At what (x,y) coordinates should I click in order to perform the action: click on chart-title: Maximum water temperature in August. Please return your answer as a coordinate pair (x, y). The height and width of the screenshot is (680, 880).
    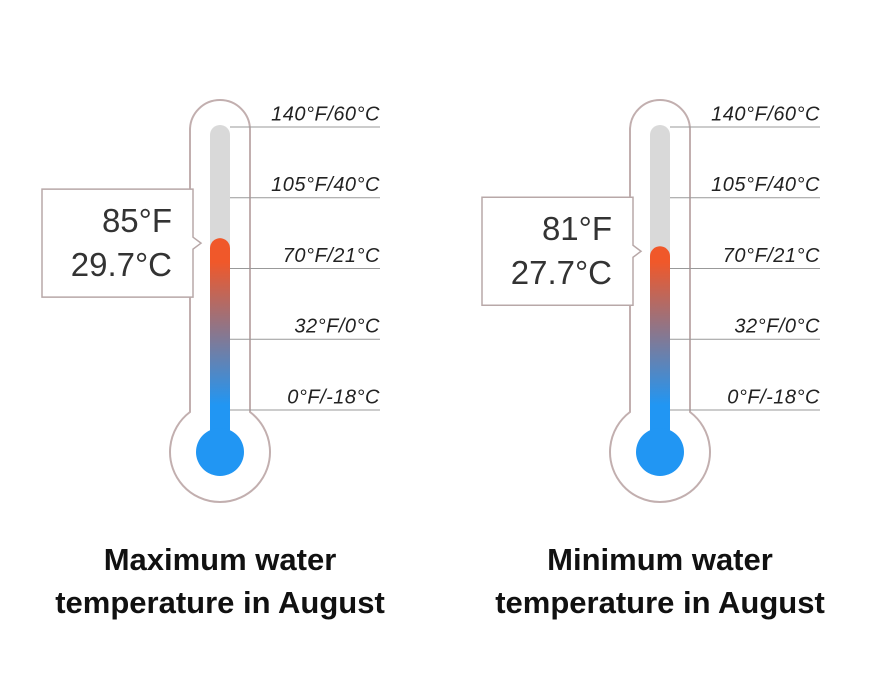
    Looking at the image, I should click on (220, 581).